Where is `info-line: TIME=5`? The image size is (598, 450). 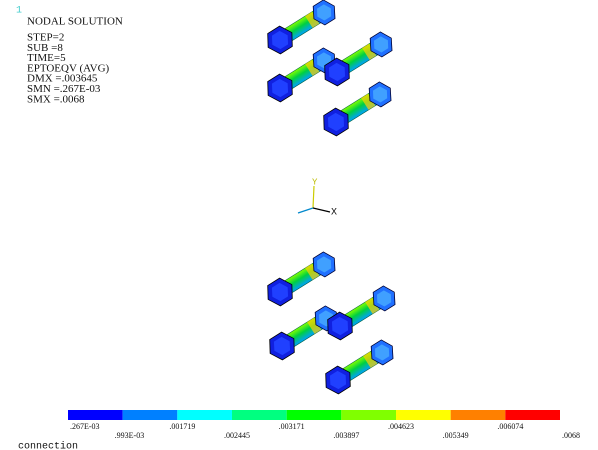
info-line: TIME=5 is located at coordinates (46, 58).